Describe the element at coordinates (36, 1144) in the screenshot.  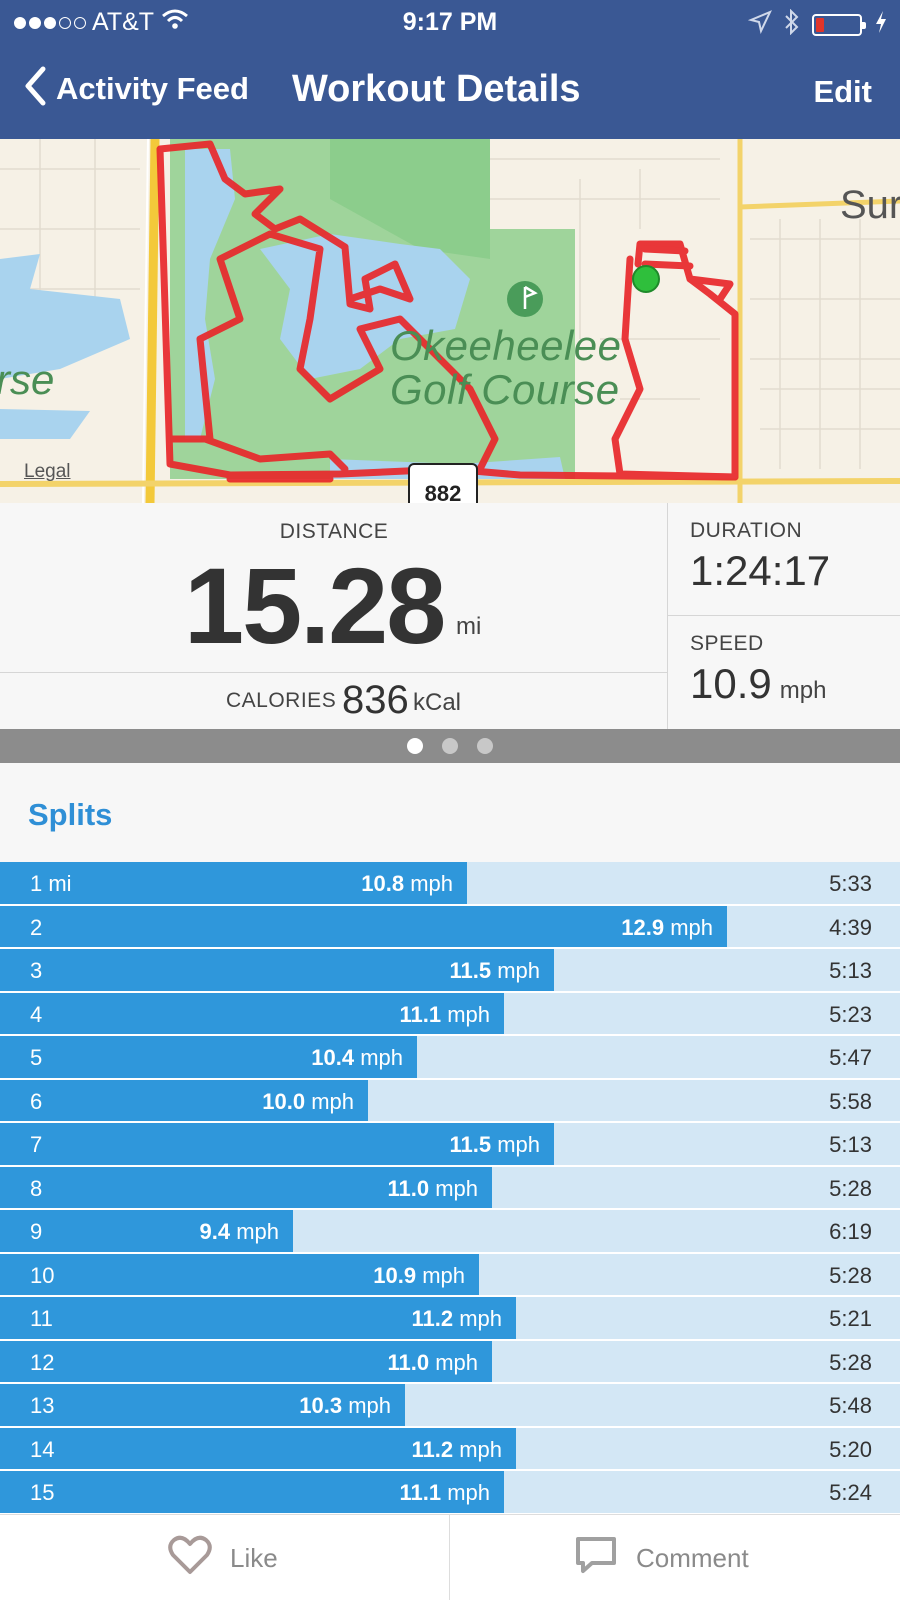
I see `split-label: 7` at that location.